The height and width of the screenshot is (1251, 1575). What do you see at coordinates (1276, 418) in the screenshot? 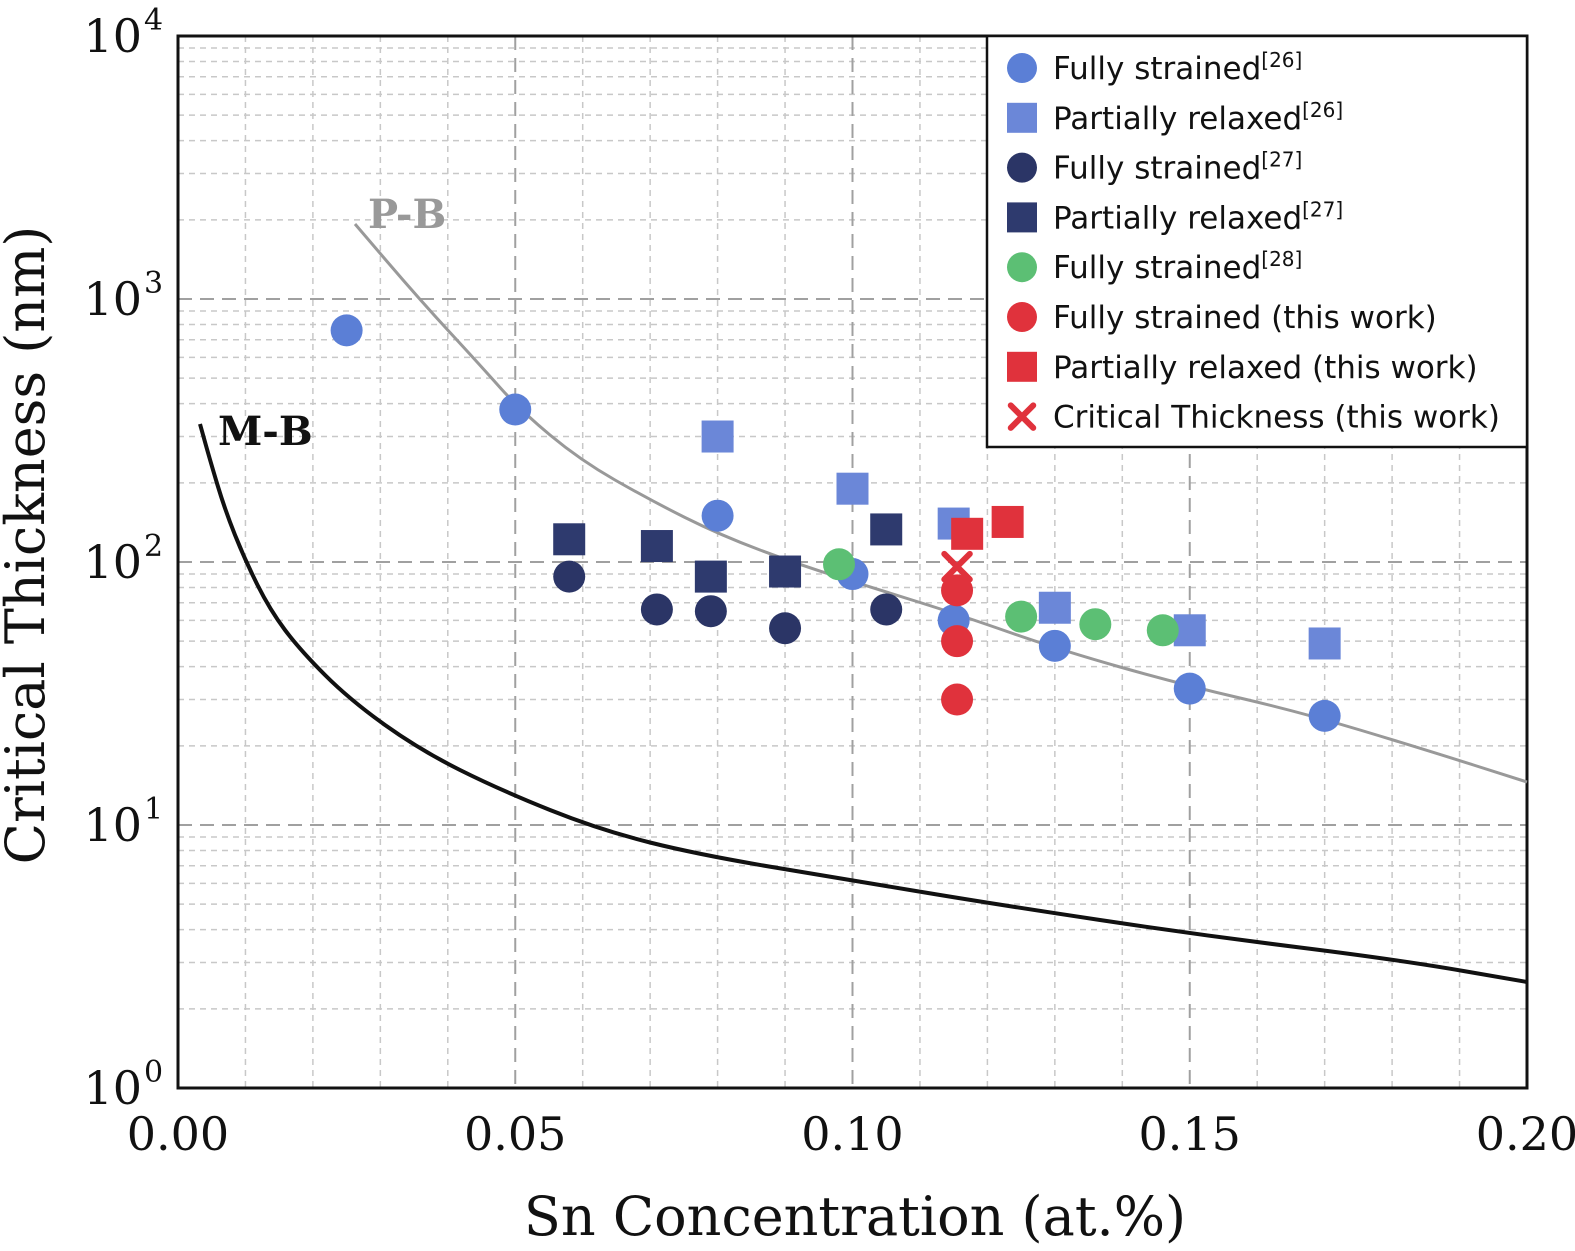
I see `legend-entry: Critical Thickness (this work)` at bounding box center [1276, 418].